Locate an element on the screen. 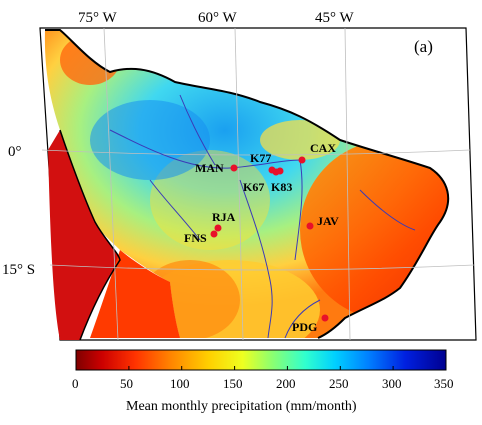  colorbar-tick-labels: 0 50 100 150 200 250 300 350 is located at coordinates (263, 383).